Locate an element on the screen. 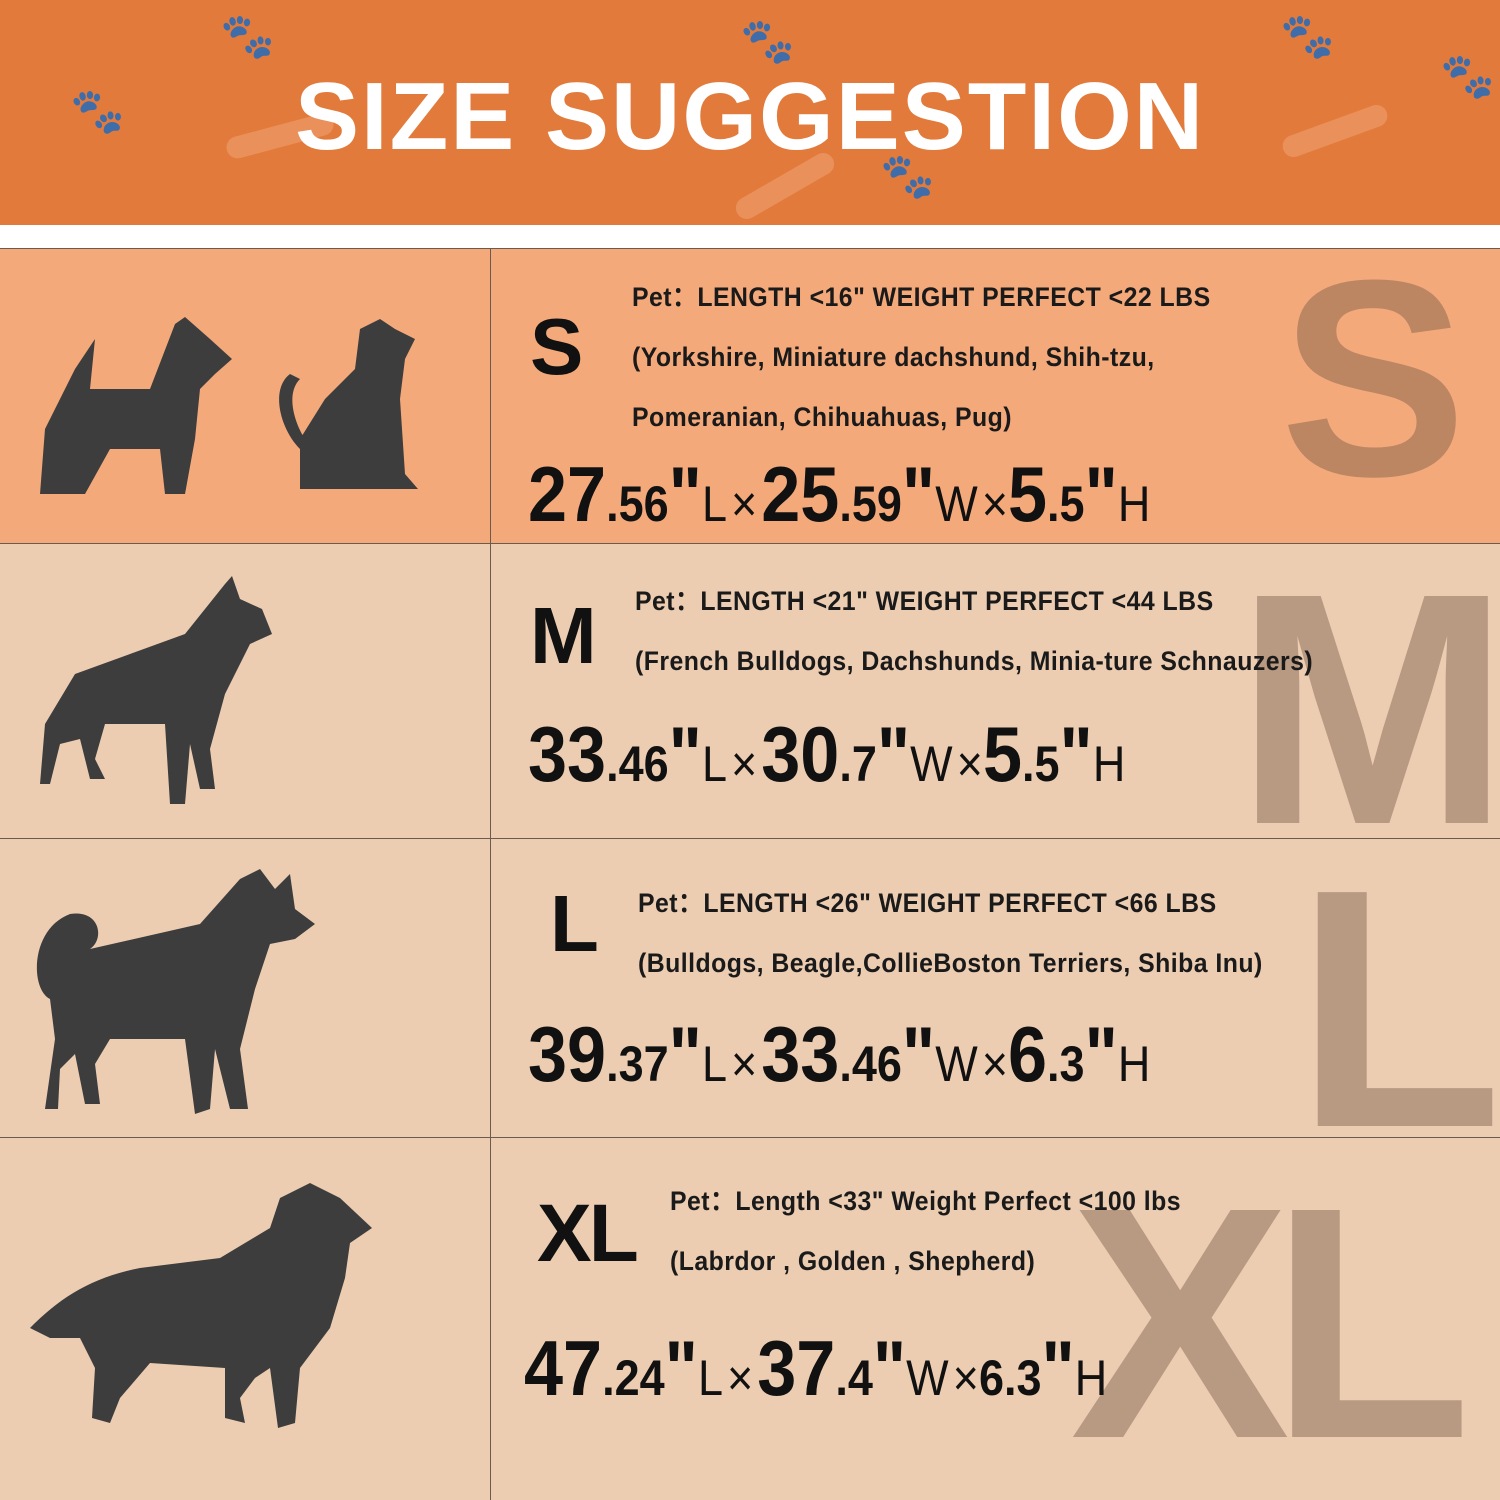 Image resolution: width=1500 pixels, height=1500 pixels. dimensions: 27.56"L × 25.59"W ×5.5"H is located at coordinates (839, 494).